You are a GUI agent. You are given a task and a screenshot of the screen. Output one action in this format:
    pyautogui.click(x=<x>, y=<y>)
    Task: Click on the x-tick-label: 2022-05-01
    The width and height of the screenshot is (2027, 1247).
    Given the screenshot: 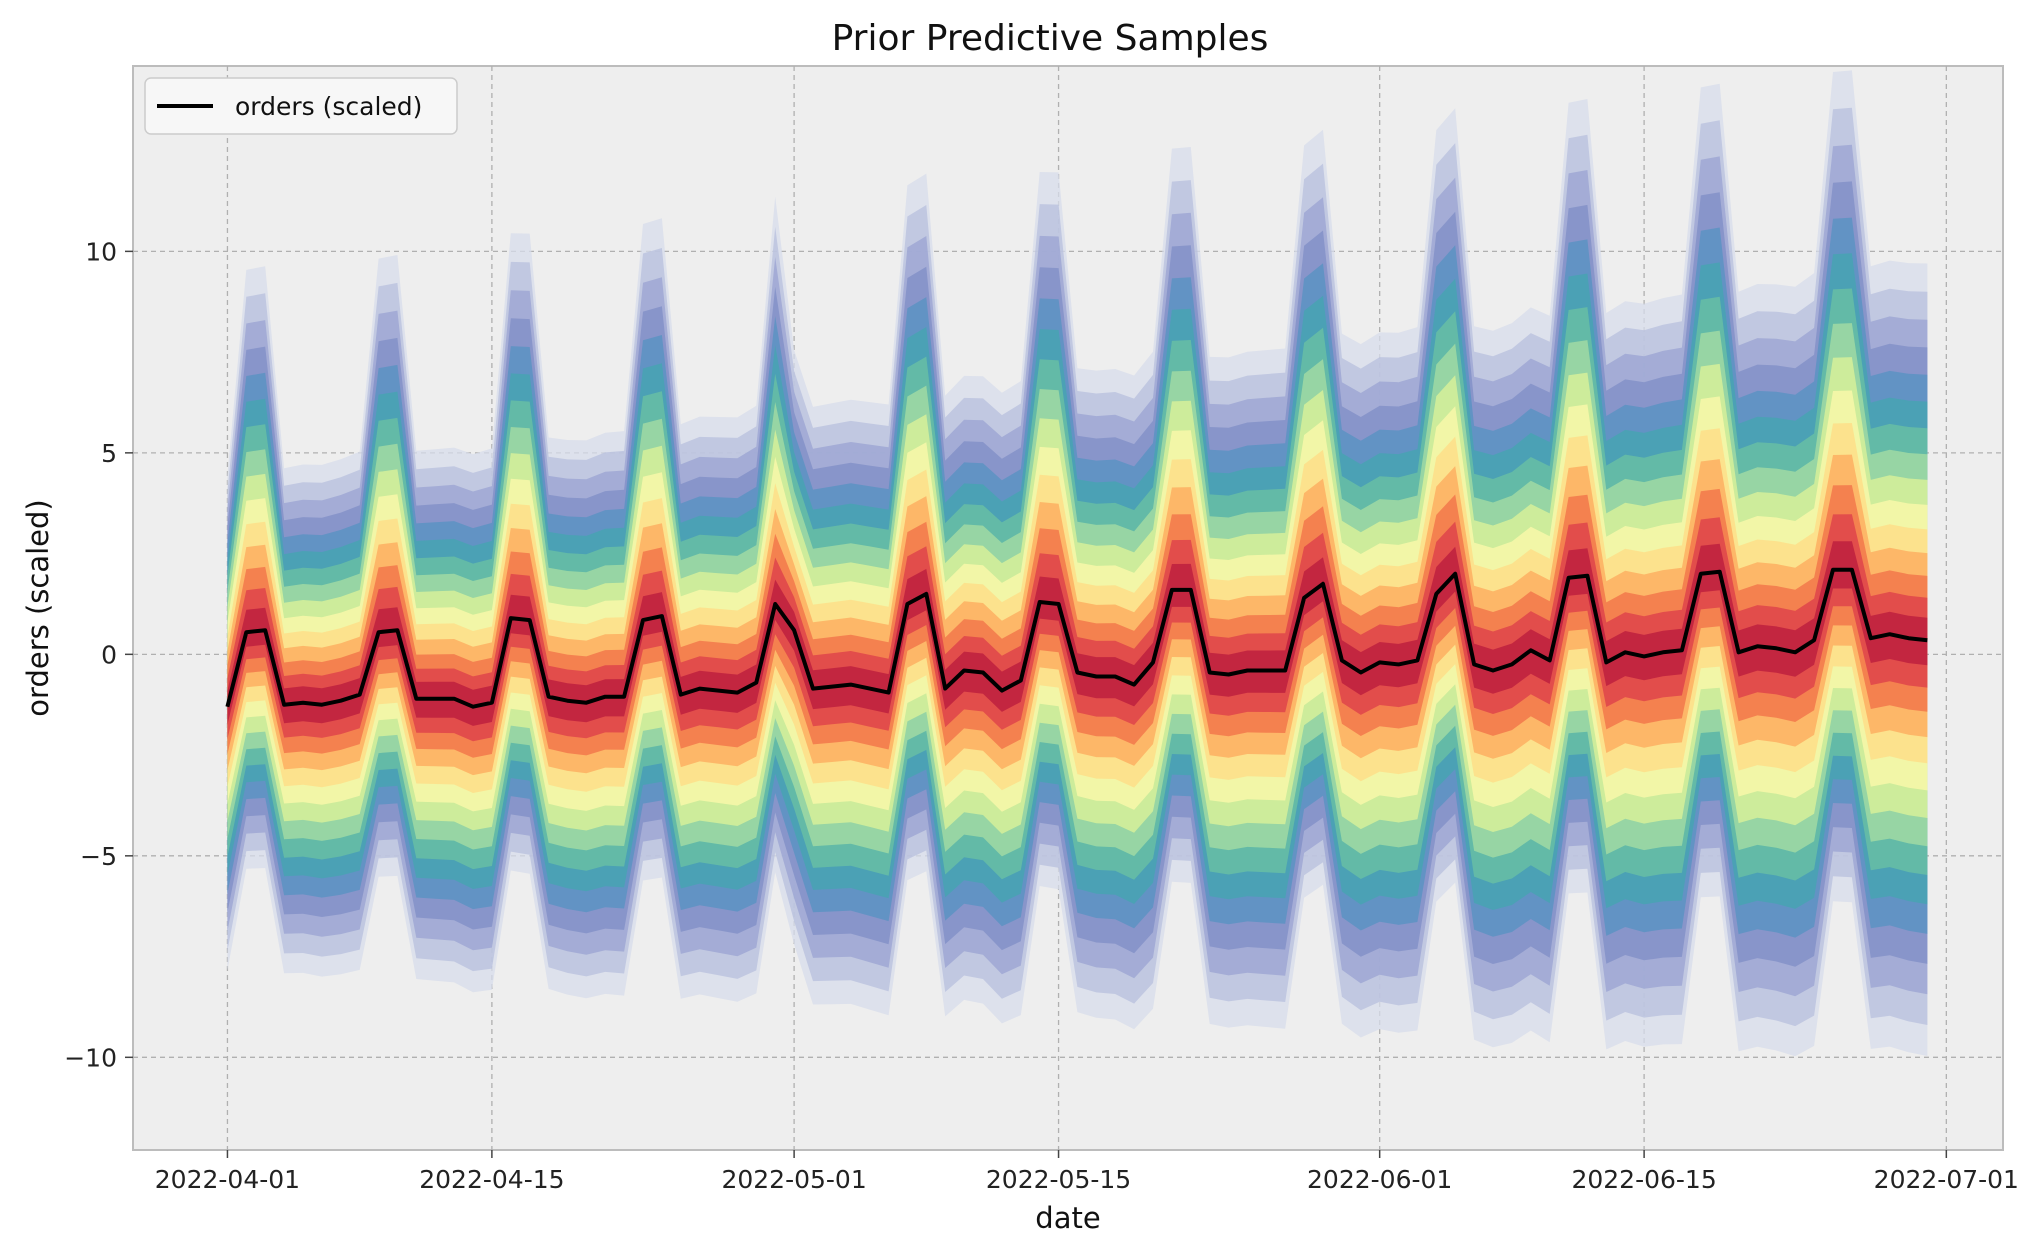 What is the action you would take?
    pyautogui.click(x=793, y=1179)
    